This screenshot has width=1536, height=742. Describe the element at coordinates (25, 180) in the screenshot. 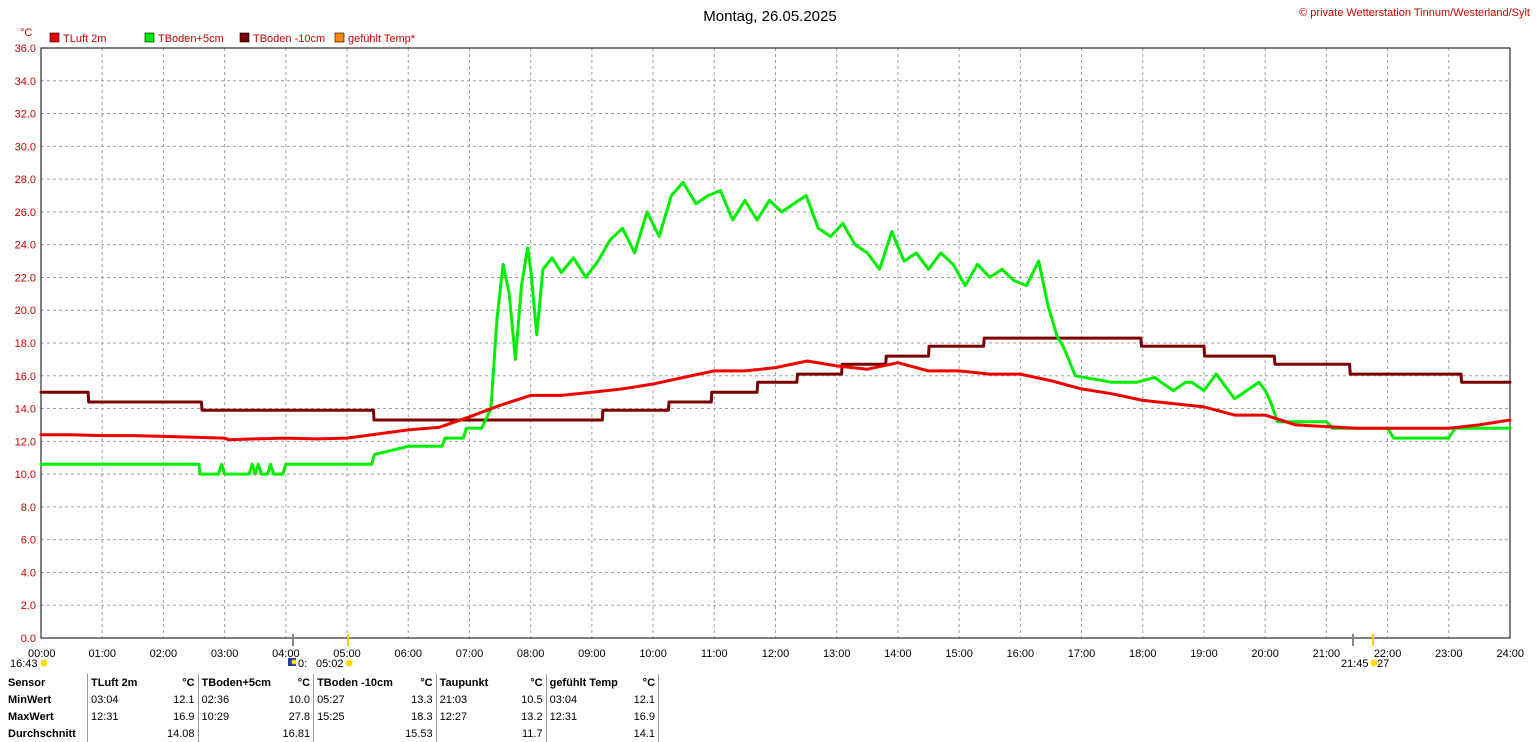

I see `y-tick-label: 28.0` at that location.